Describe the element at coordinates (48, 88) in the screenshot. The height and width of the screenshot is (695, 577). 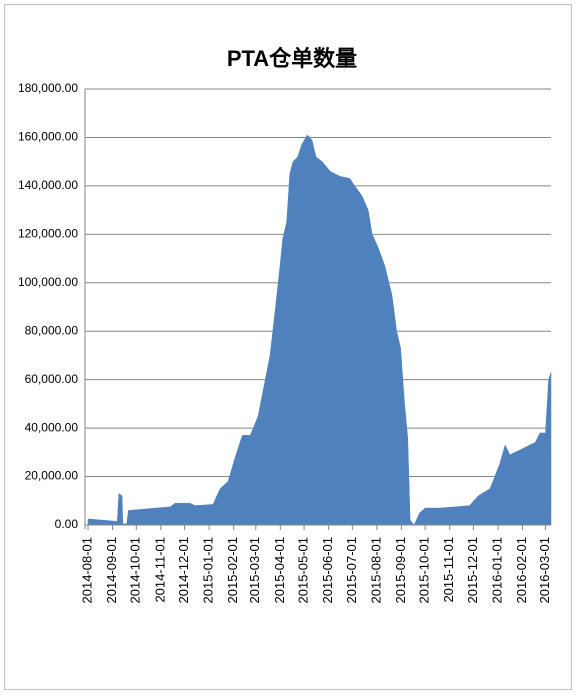
I see `y-tick-label: 180,000.00` at that location.